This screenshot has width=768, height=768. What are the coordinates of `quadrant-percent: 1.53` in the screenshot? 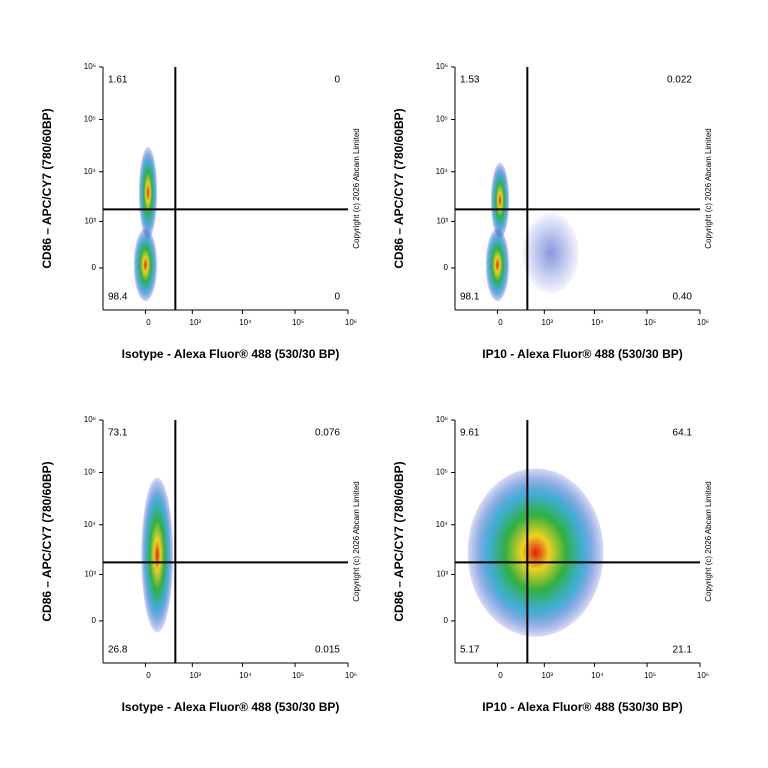 It's located at (470, 80).